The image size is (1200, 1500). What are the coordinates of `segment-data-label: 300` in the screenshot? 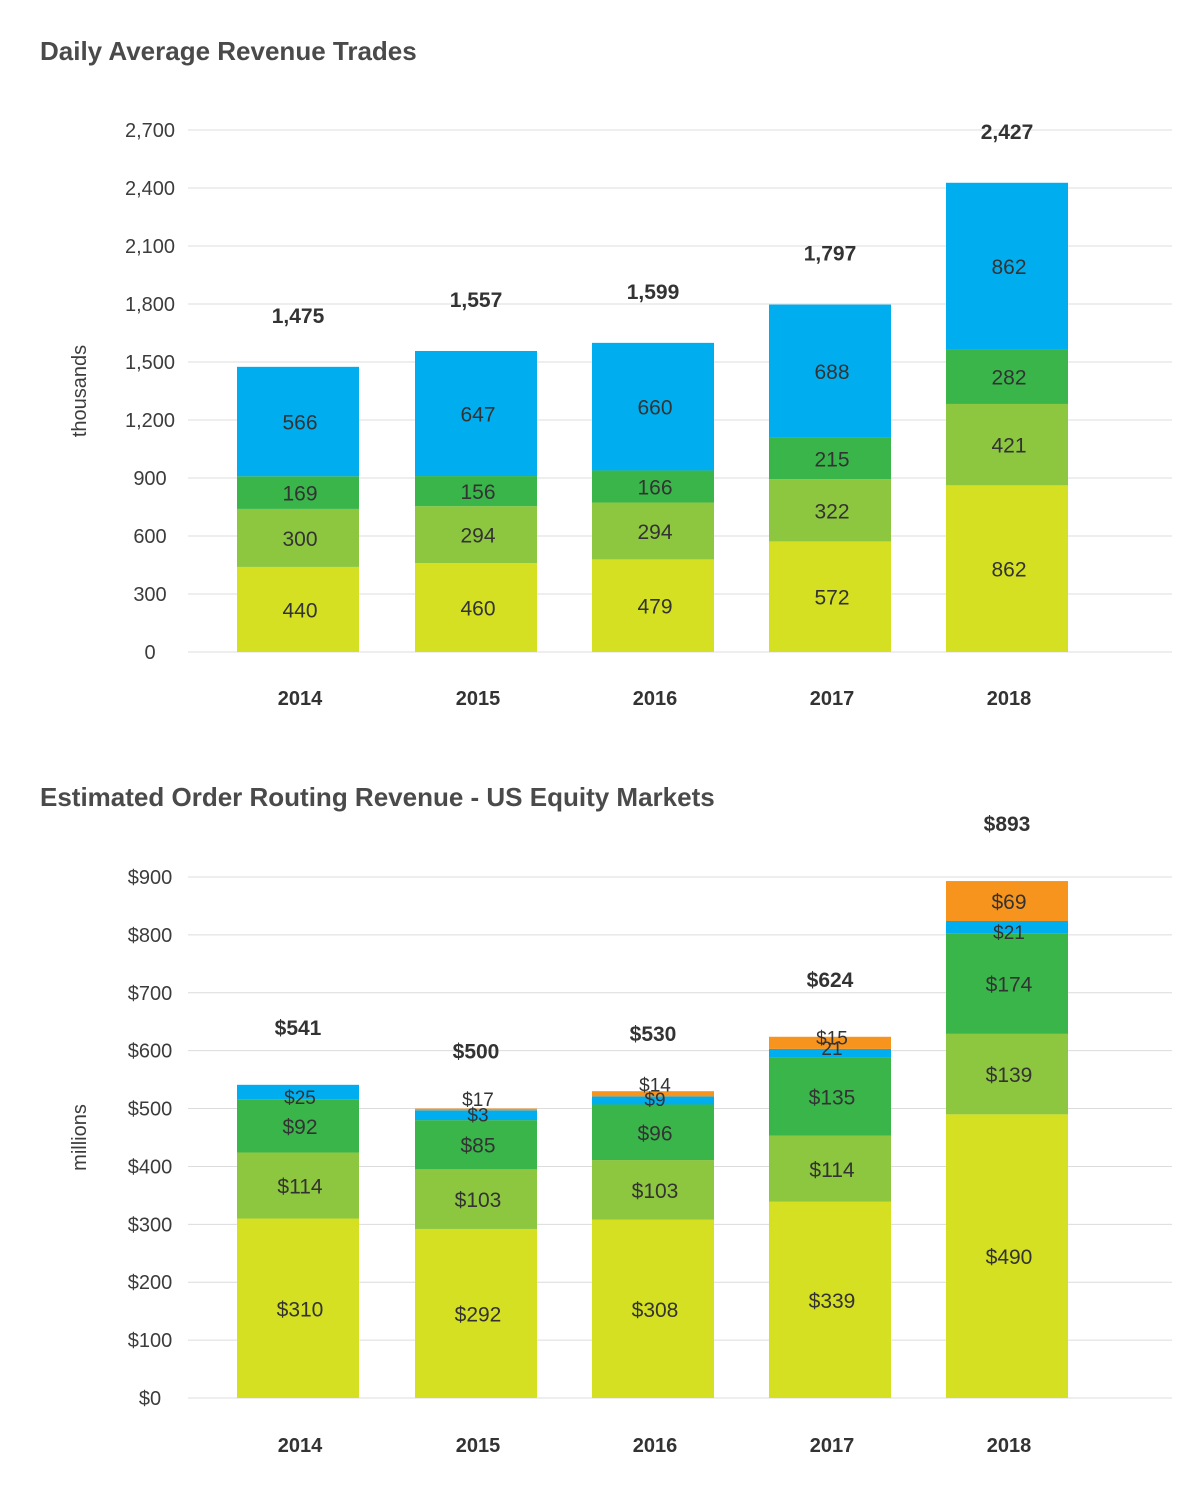 It's located at (299, 539).